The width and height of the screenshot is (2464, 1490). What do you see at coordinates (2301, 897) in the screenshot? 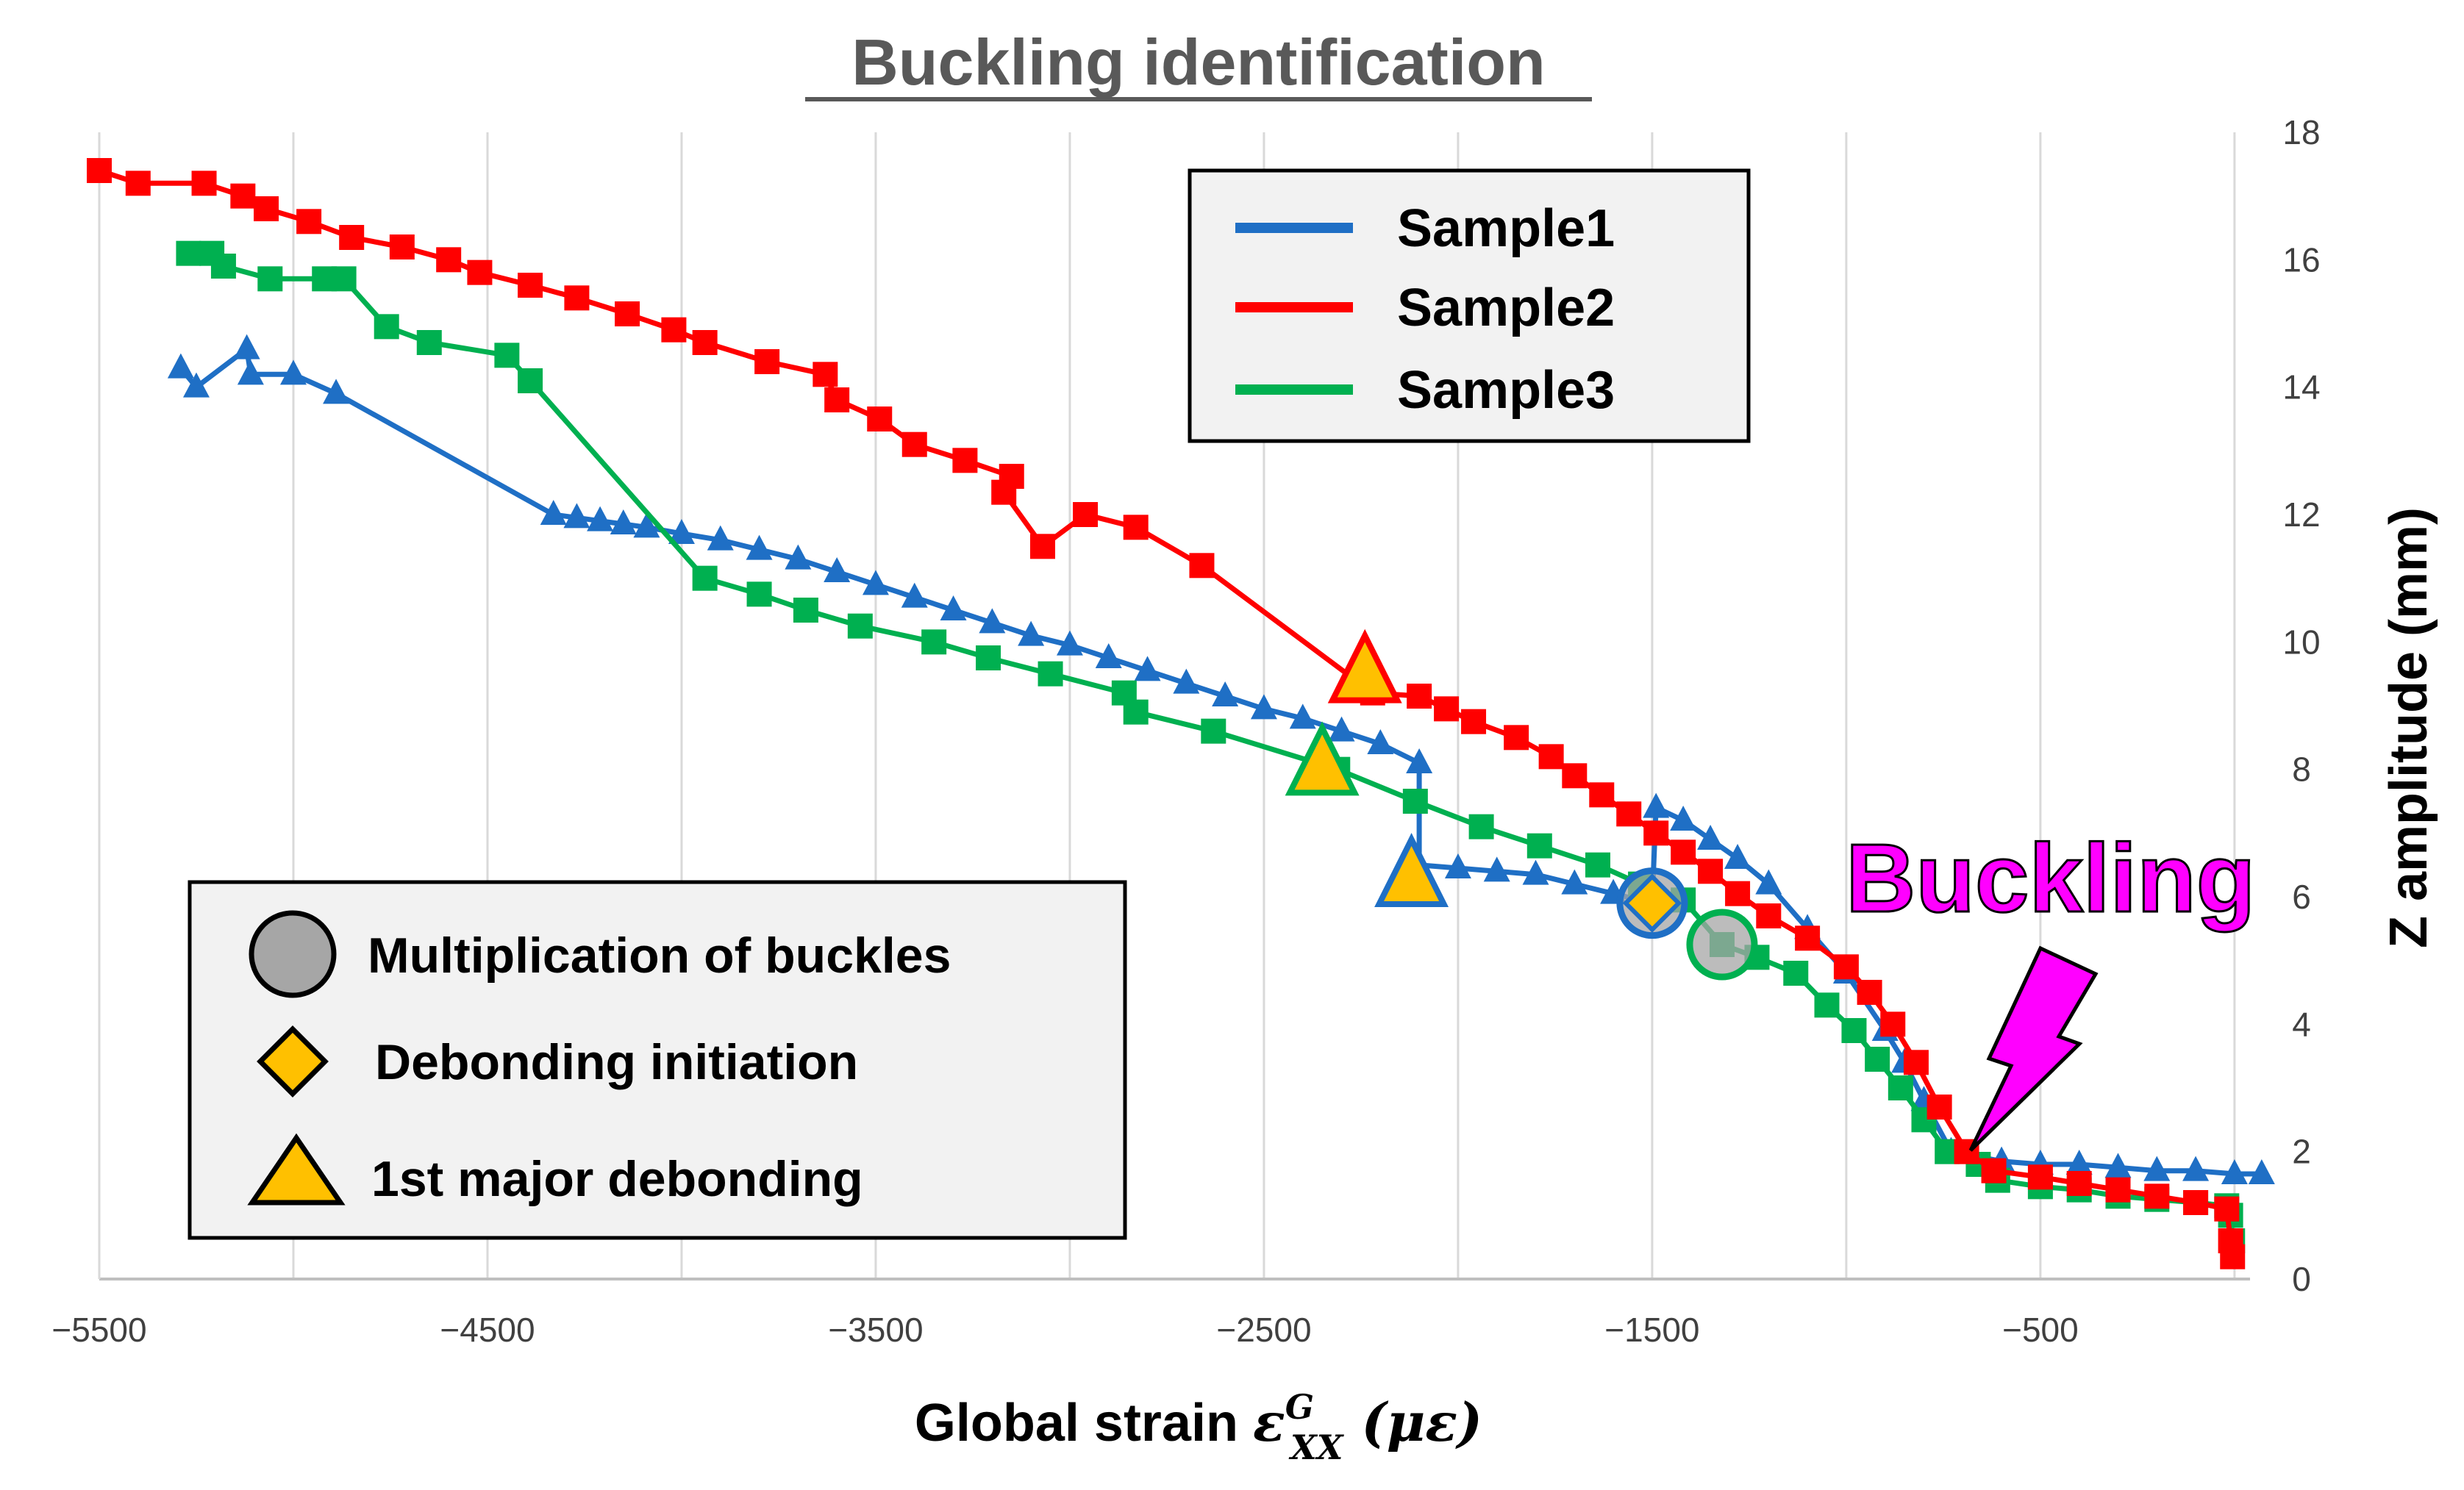
I see `y-tick-label: 6` at bounding box center [2301, 897].